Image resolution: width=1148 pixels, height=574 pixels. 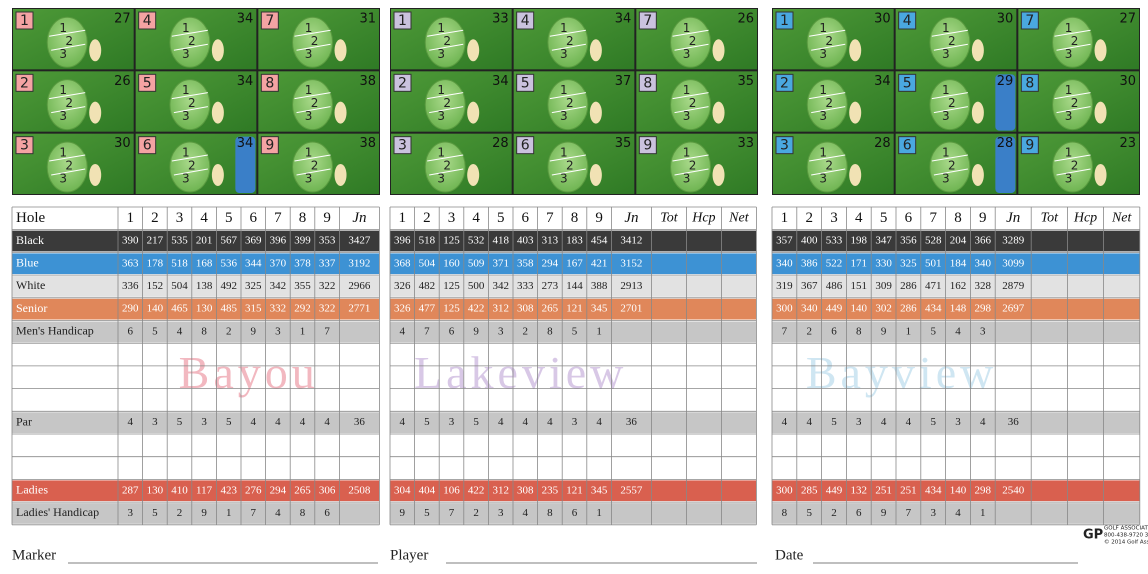 What do you see at coordinates (631, 263) in the screenshot?
I see `score-value: 3152` at bounding box center [631, 263].